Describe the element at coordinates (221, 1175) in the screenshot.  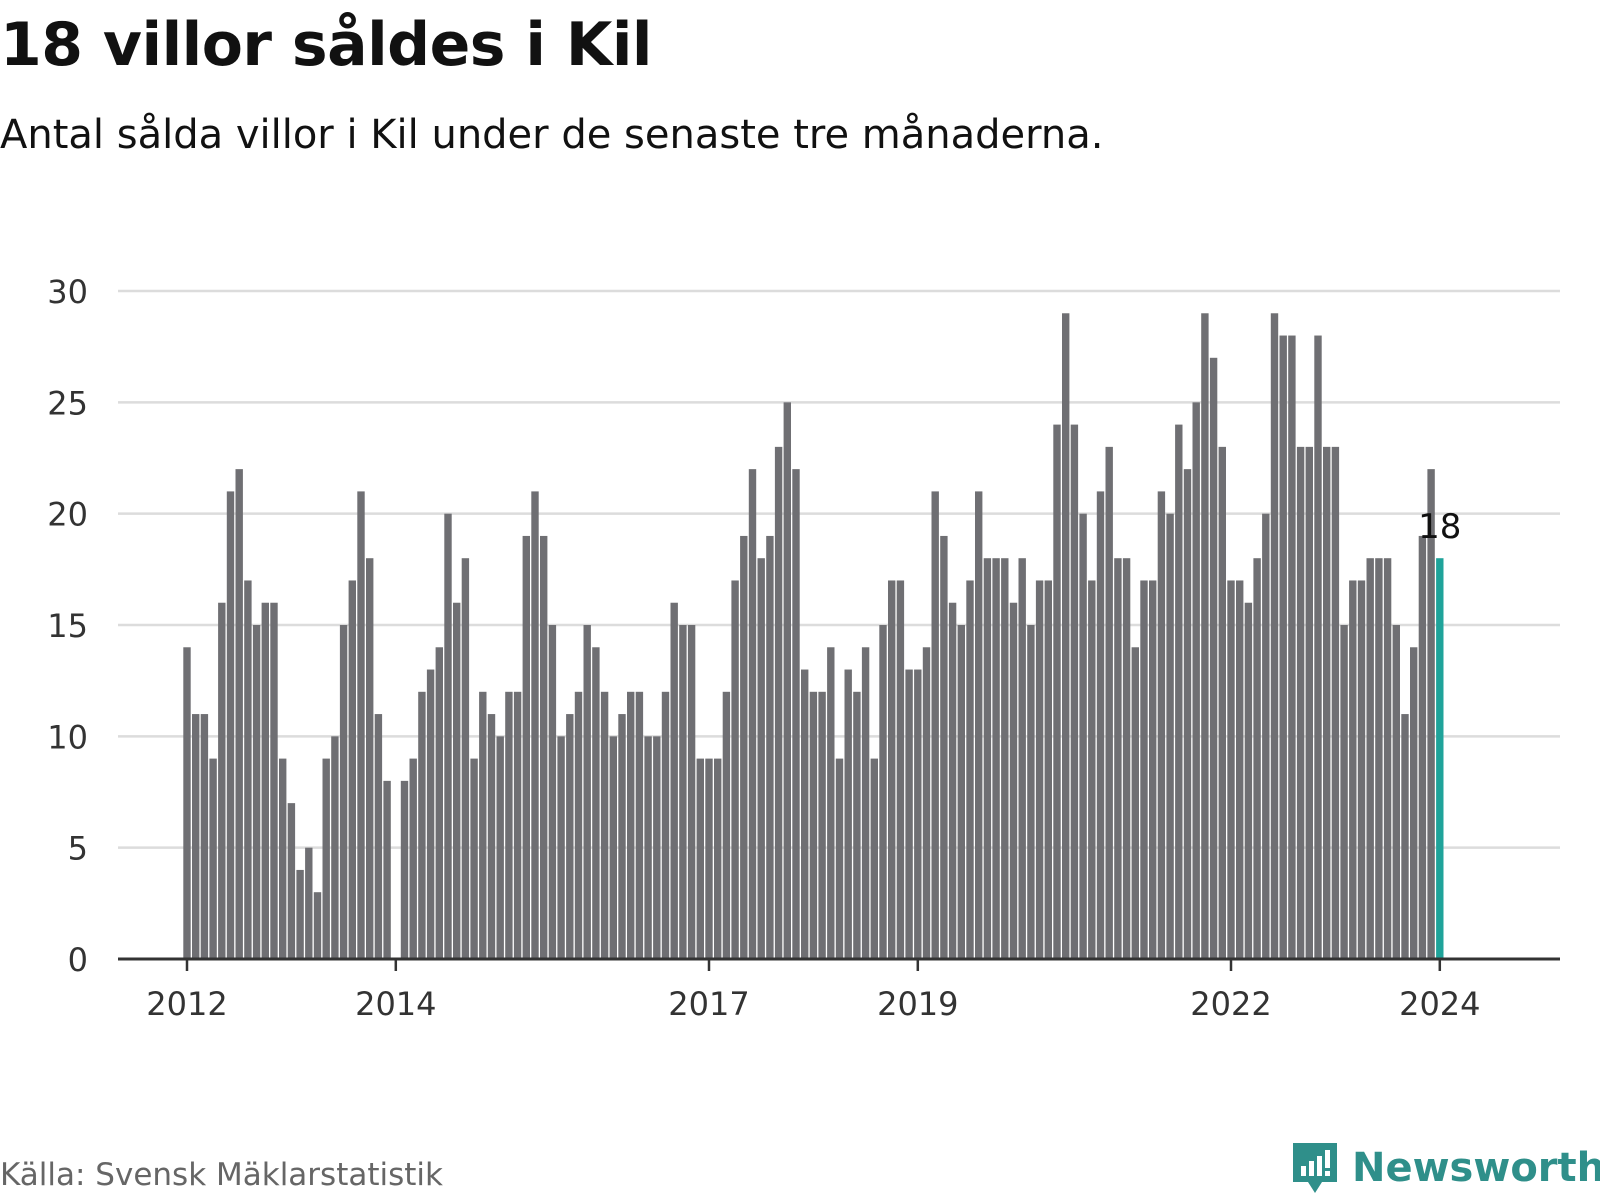
I see `source-note: Källa: Svensk Mäklarstatistik` at that location.